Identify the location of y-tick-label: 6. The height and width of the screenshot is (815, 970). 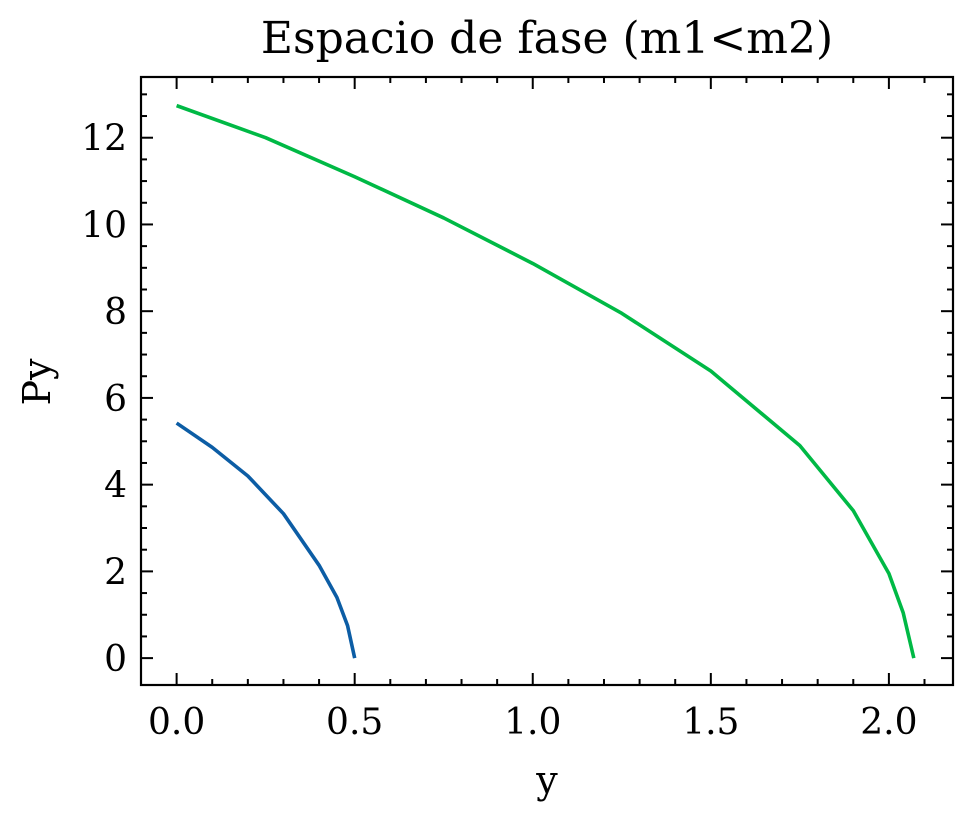
(115, 399).